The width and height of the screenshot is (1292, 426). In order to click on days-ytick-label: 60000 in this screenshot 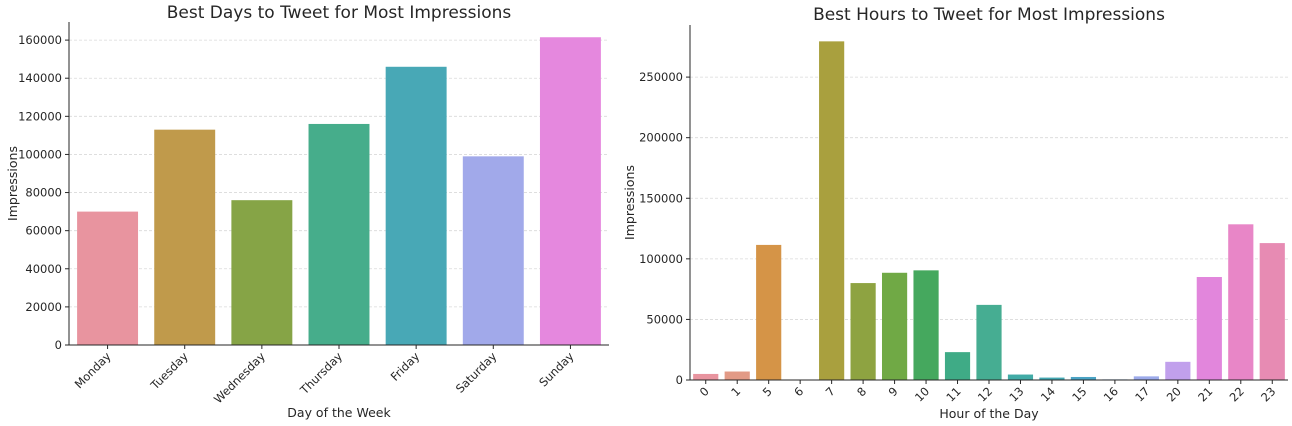, I will do `click(43, 231)`.